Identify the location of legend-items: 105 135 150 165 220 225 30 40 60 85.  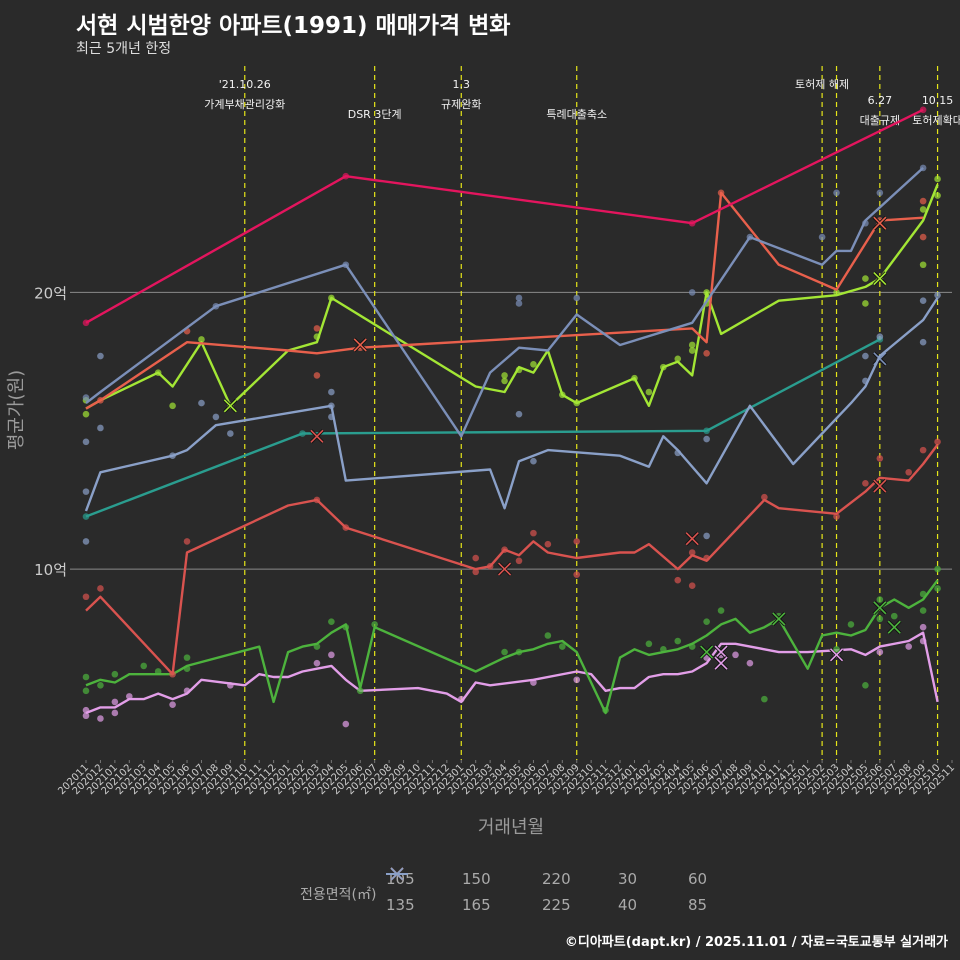
(567, 892).